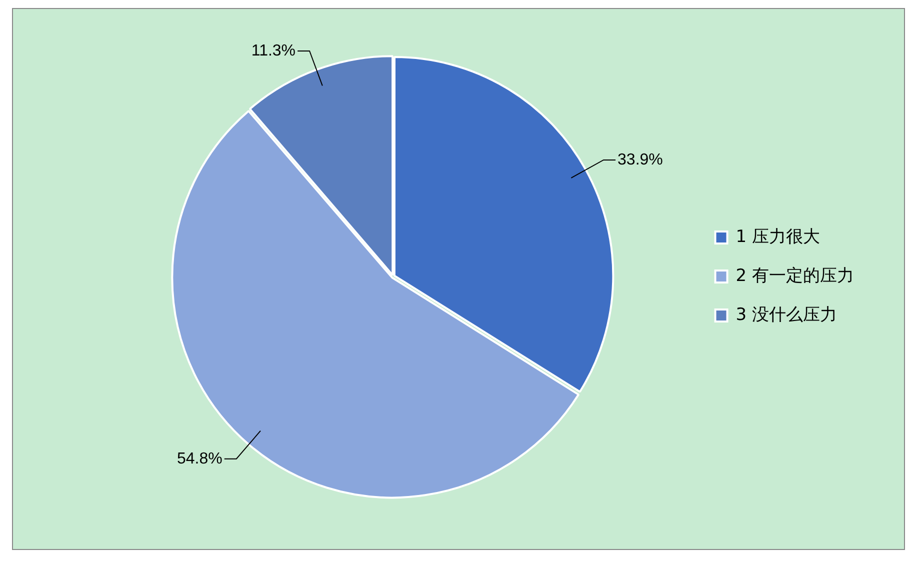  I want to click on legend-label: 1 压力很大, so click(778, 236).